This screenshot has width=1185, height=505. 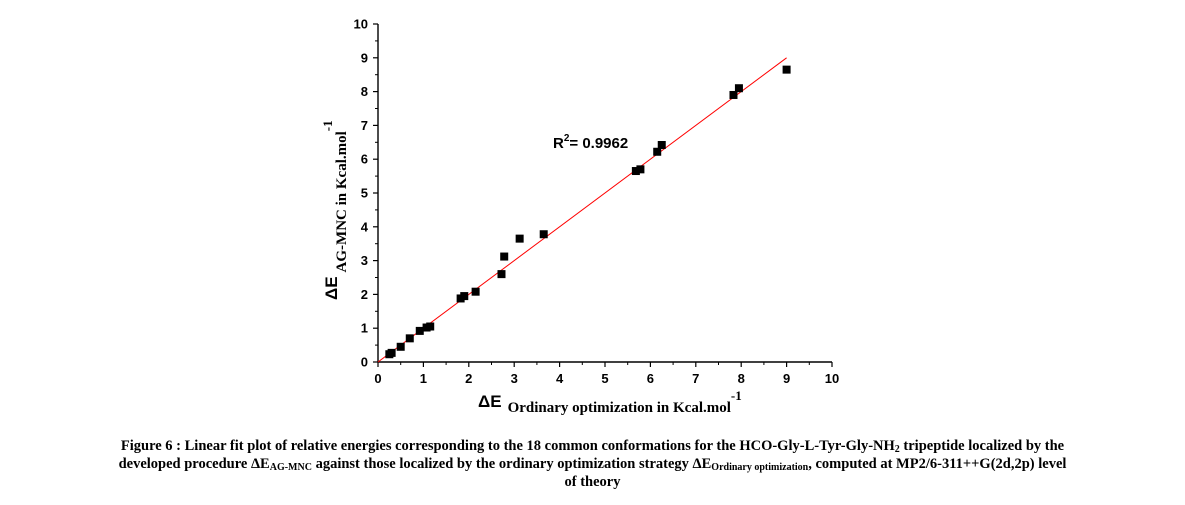 What do you see at coordinates (468, 378) in the screenshot?
I see `x-tick-label: 2` at bounding box center [468, 378].